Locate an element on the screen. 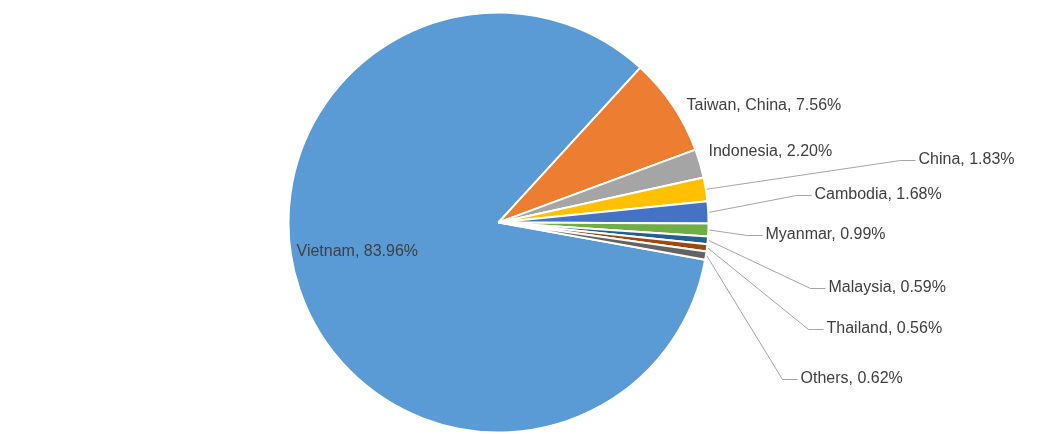 This screenshot has height=434, width=1057. slice-label: Others, 0.62% is located at coordinates (851, 377).